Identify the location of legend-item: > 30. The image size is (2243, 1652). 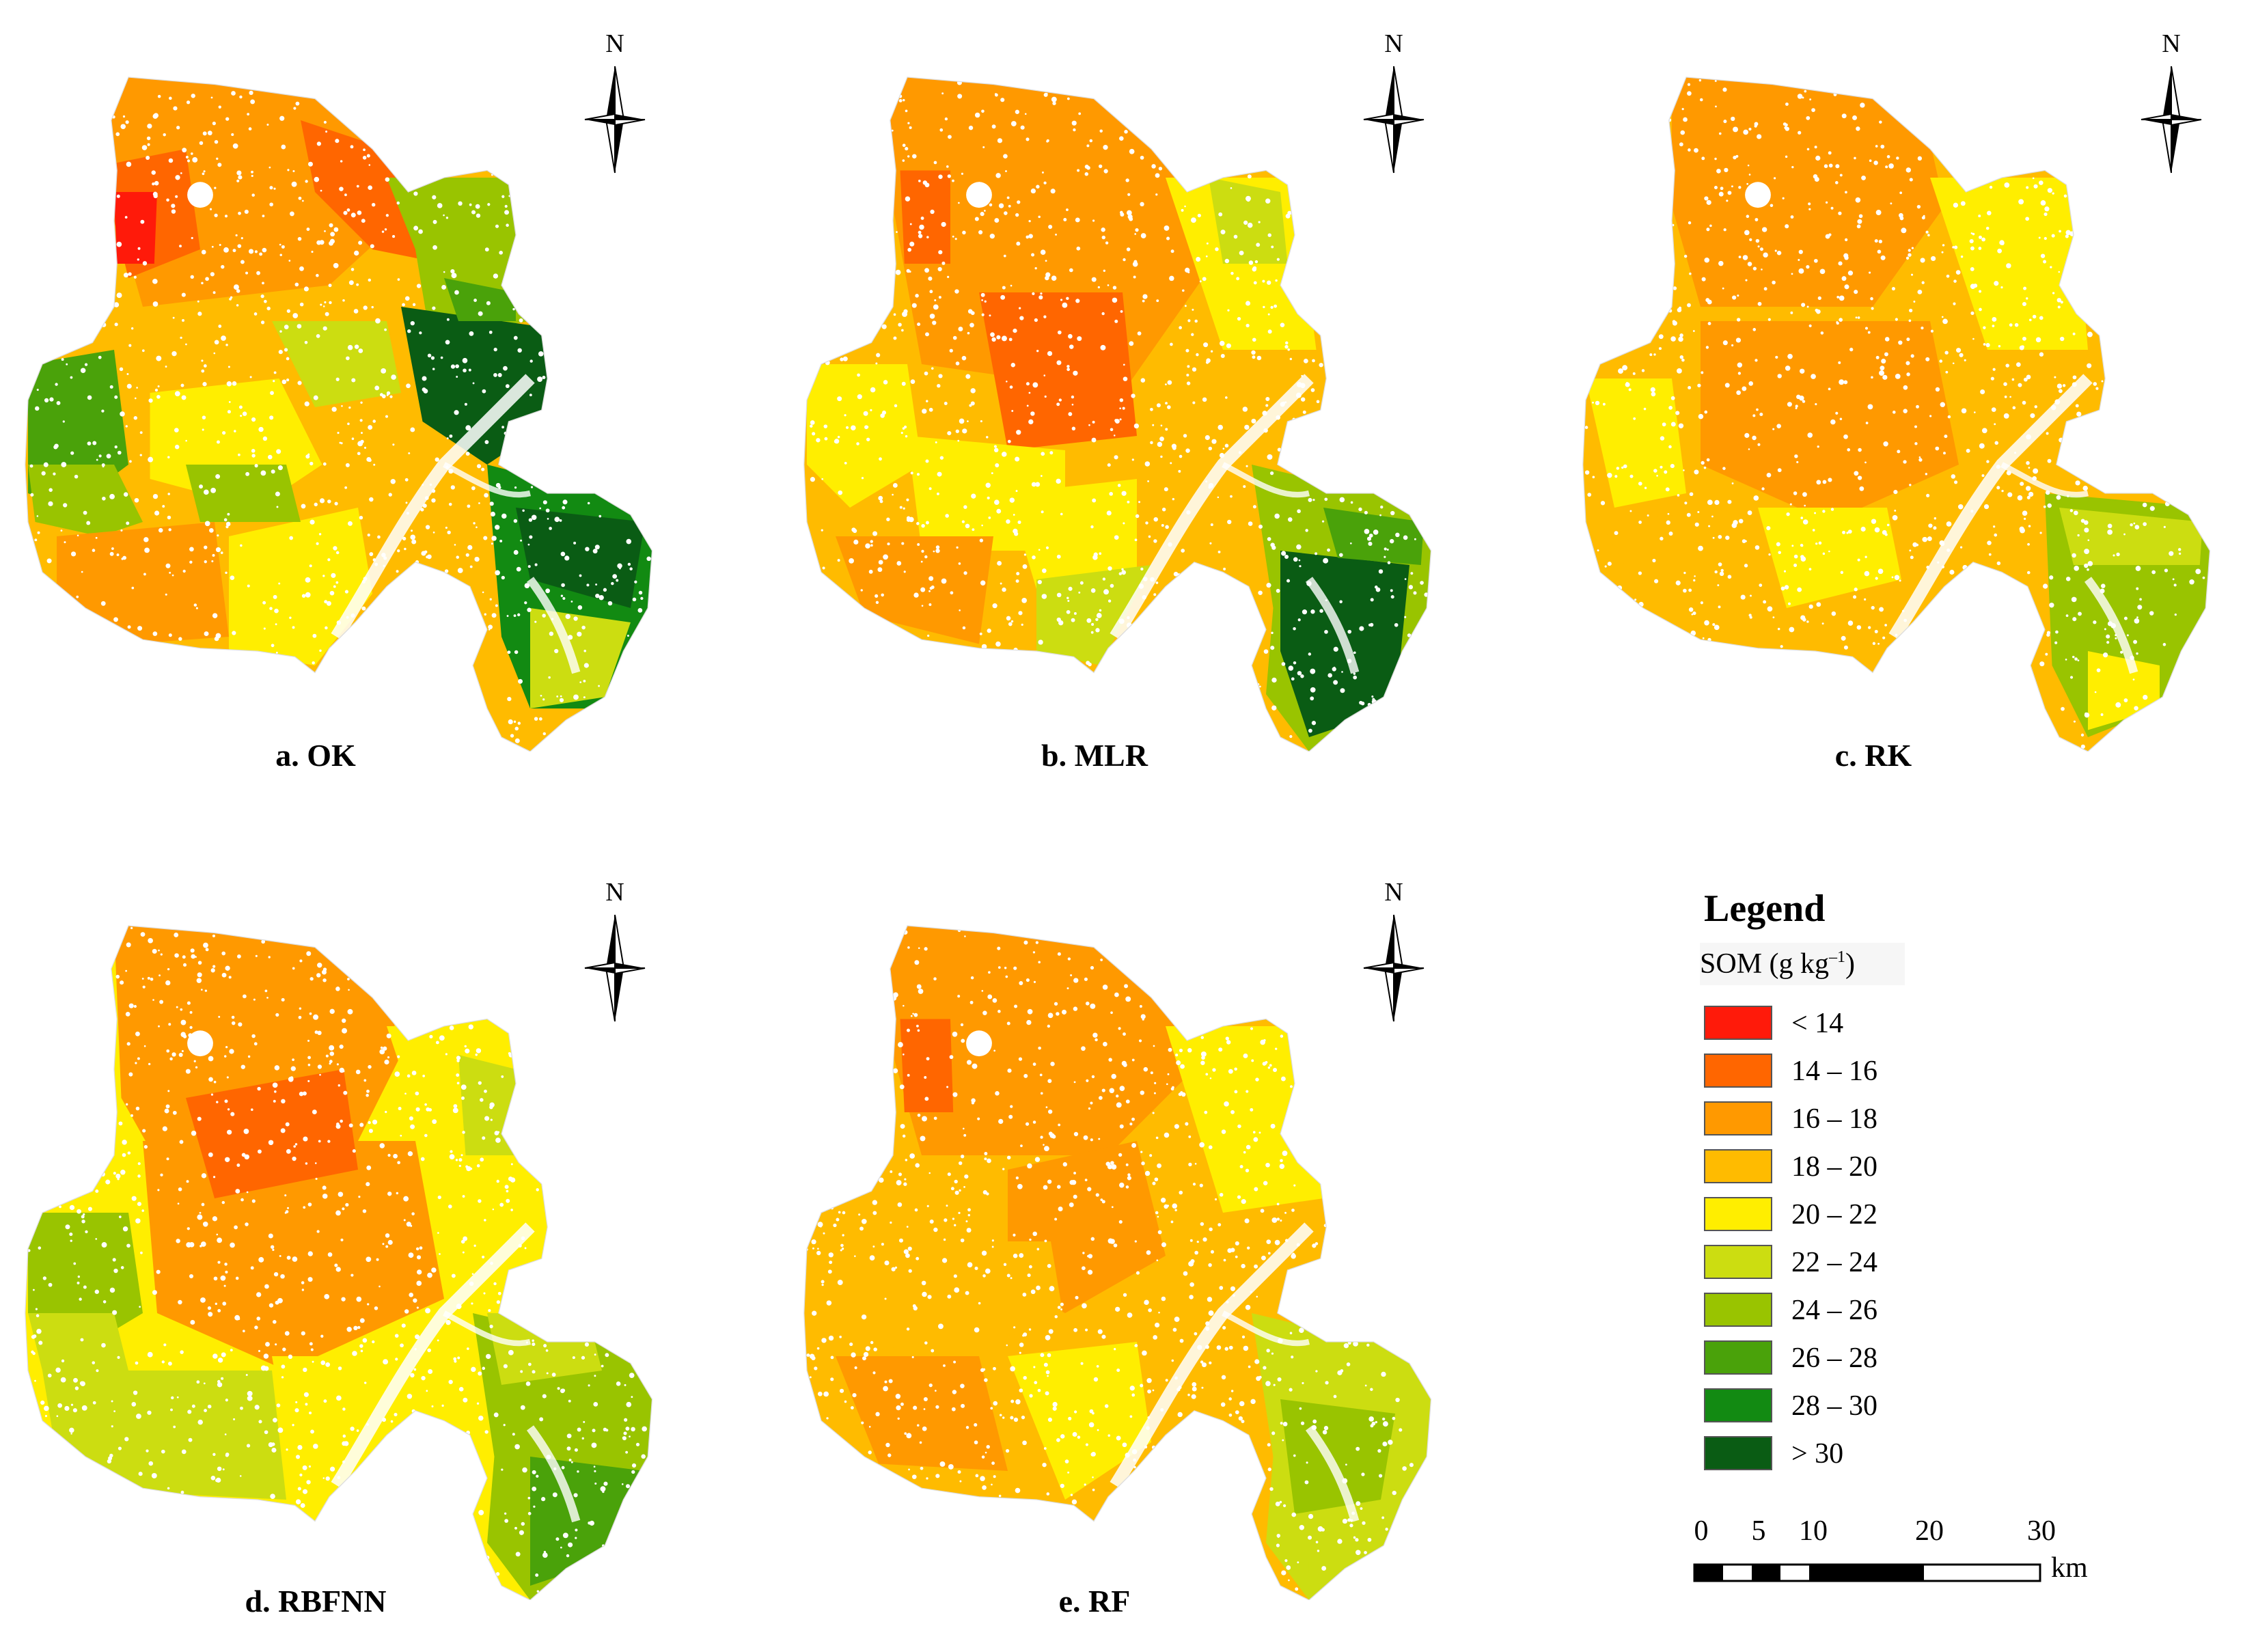
(1840, 1454).